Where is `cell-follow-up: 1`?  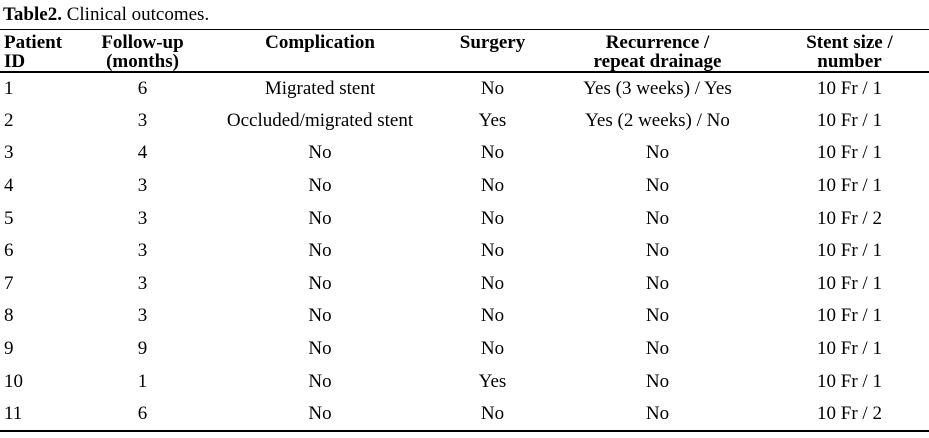
cell-follow-up: 1 is located at coordinates (142, 381).